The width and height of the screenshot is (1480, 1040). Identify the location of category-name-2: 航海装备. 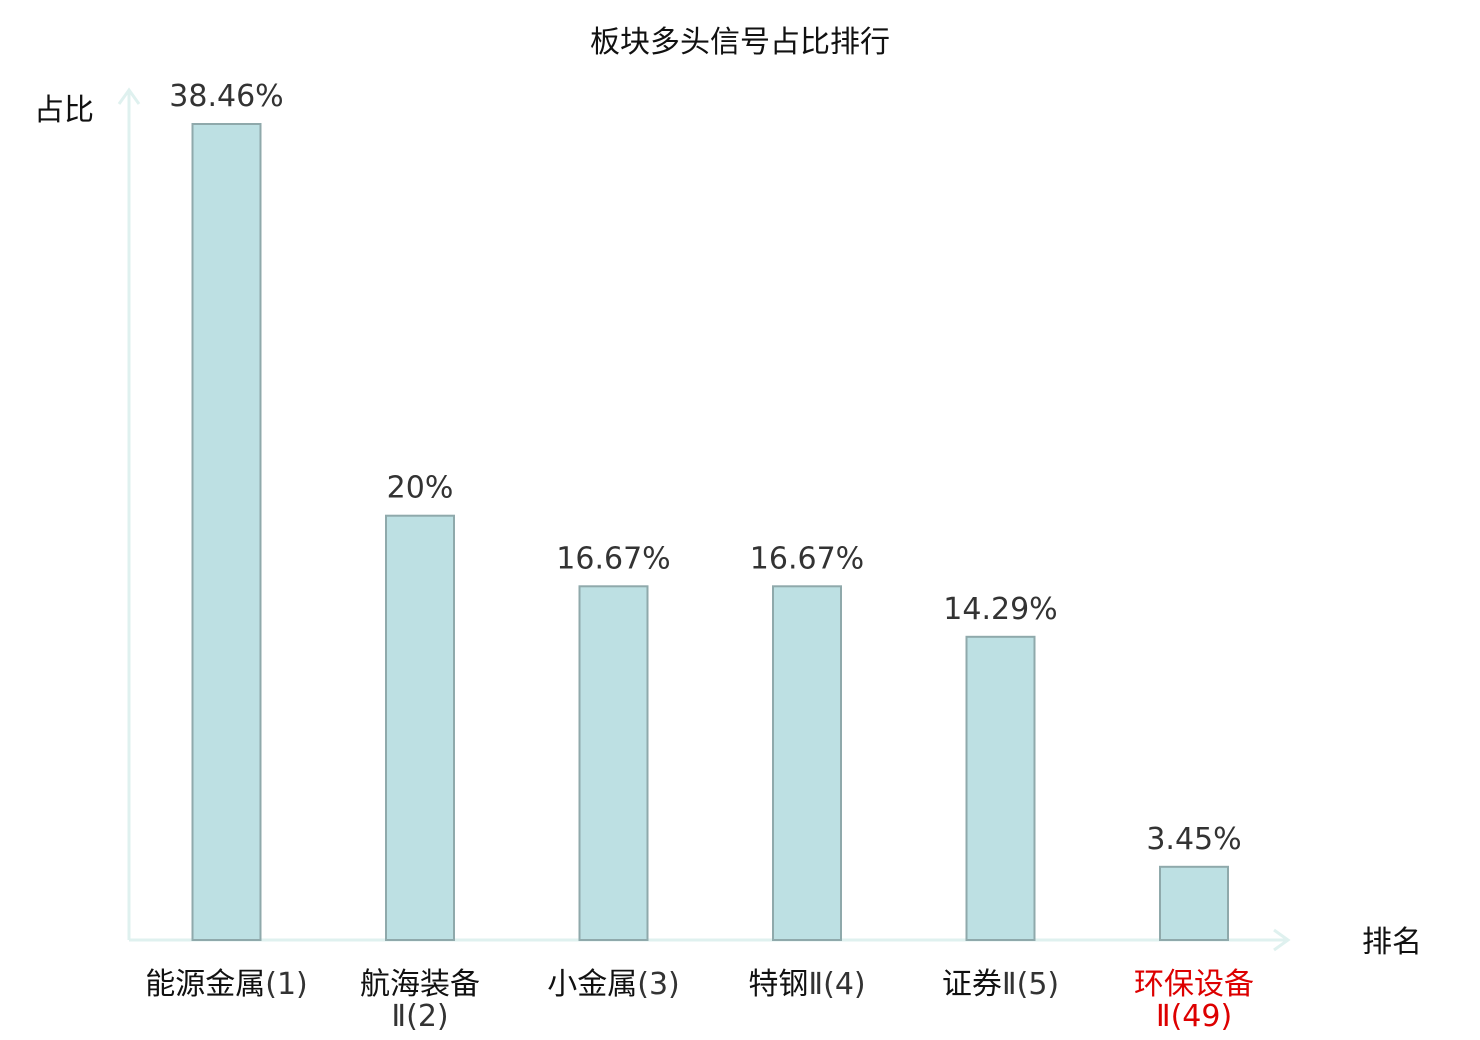
(420, 984).